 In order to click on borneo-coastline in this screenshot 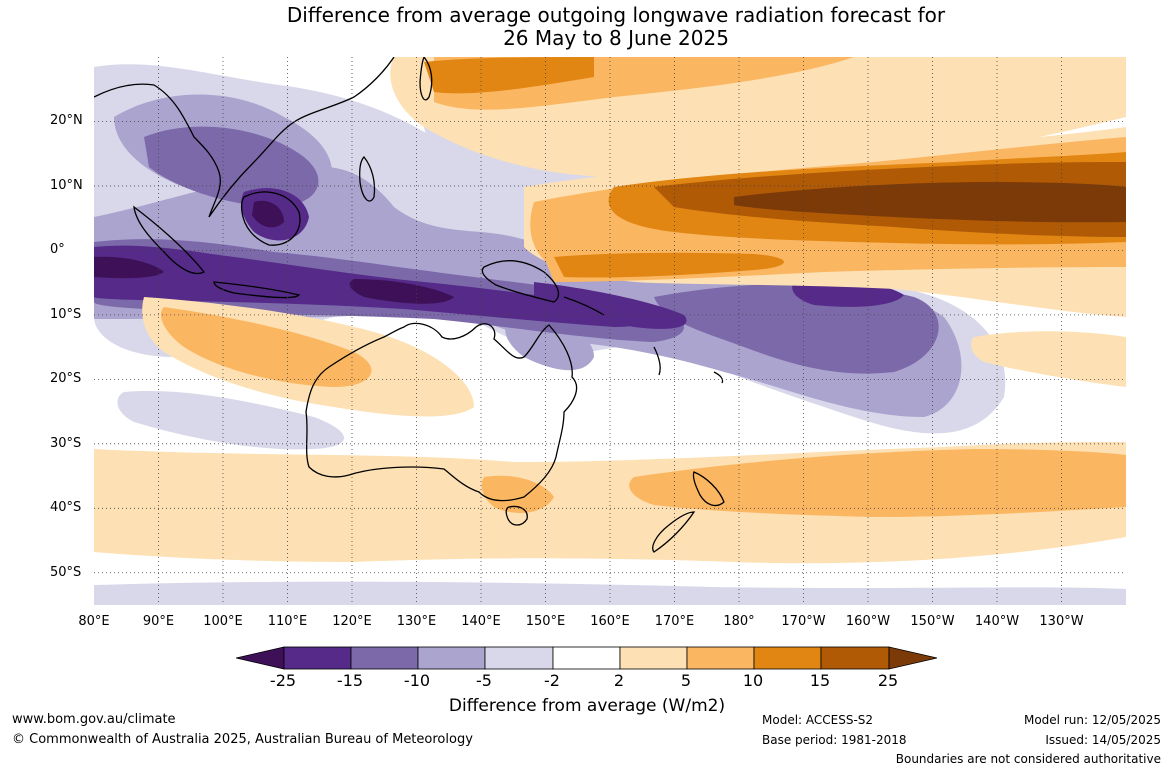, I will do `click(270, 218)`.